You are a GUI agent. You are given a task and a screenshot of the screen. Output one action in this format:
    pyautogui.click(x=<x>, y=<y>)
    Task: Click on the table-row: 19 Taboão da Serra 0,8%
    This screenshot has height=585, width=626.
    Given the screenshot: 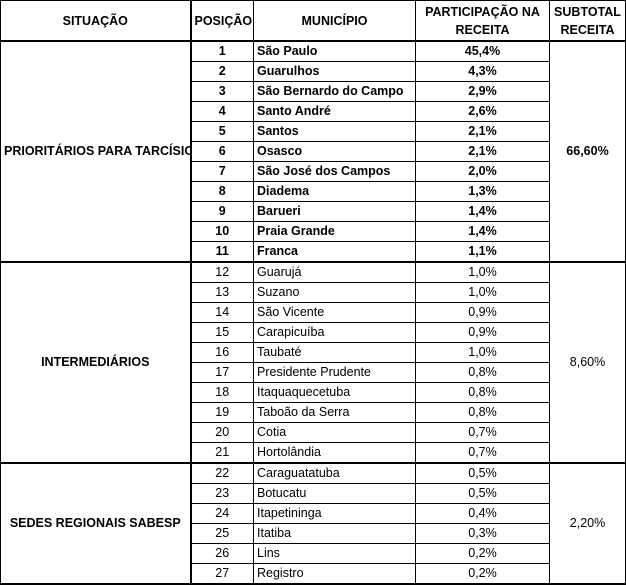 What is the action you would take?
    pyautogui.click(x=313, y=412)
    